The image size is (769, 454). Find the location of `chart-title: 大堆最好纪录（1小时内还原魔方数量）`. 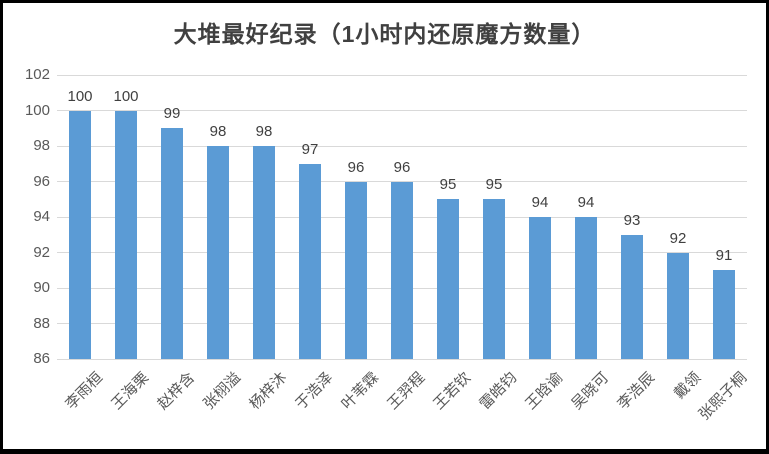

chart-title: 大堆最好纪录（1小时内还原魔方数量） is located at coordinates (384, 34).